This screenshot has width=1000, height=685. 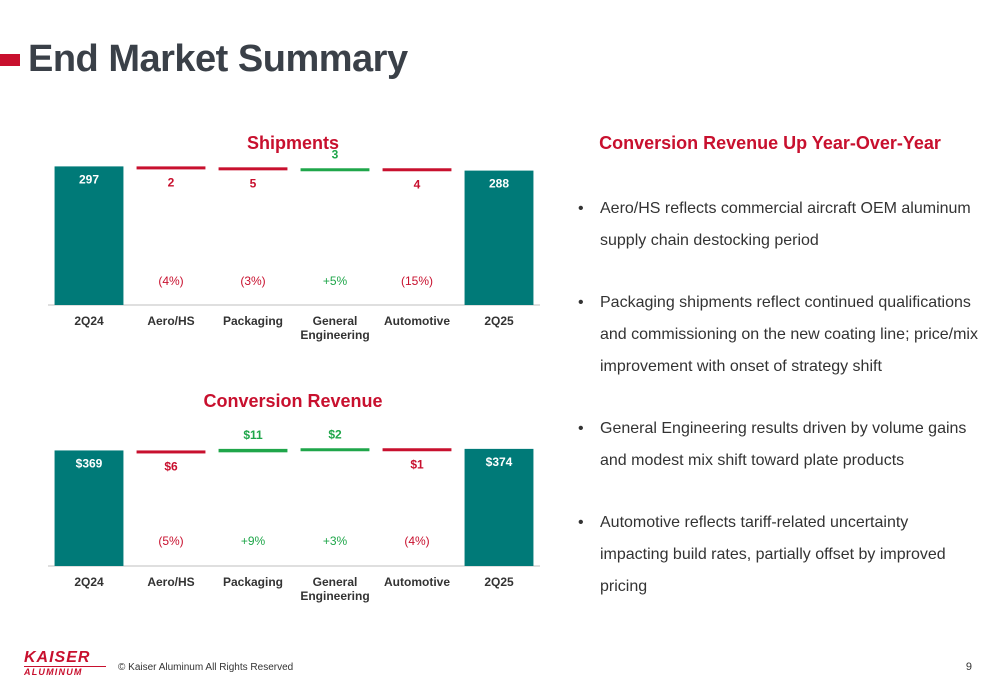 I want to click on value-label-5: 288, so click(x=499, y=184).